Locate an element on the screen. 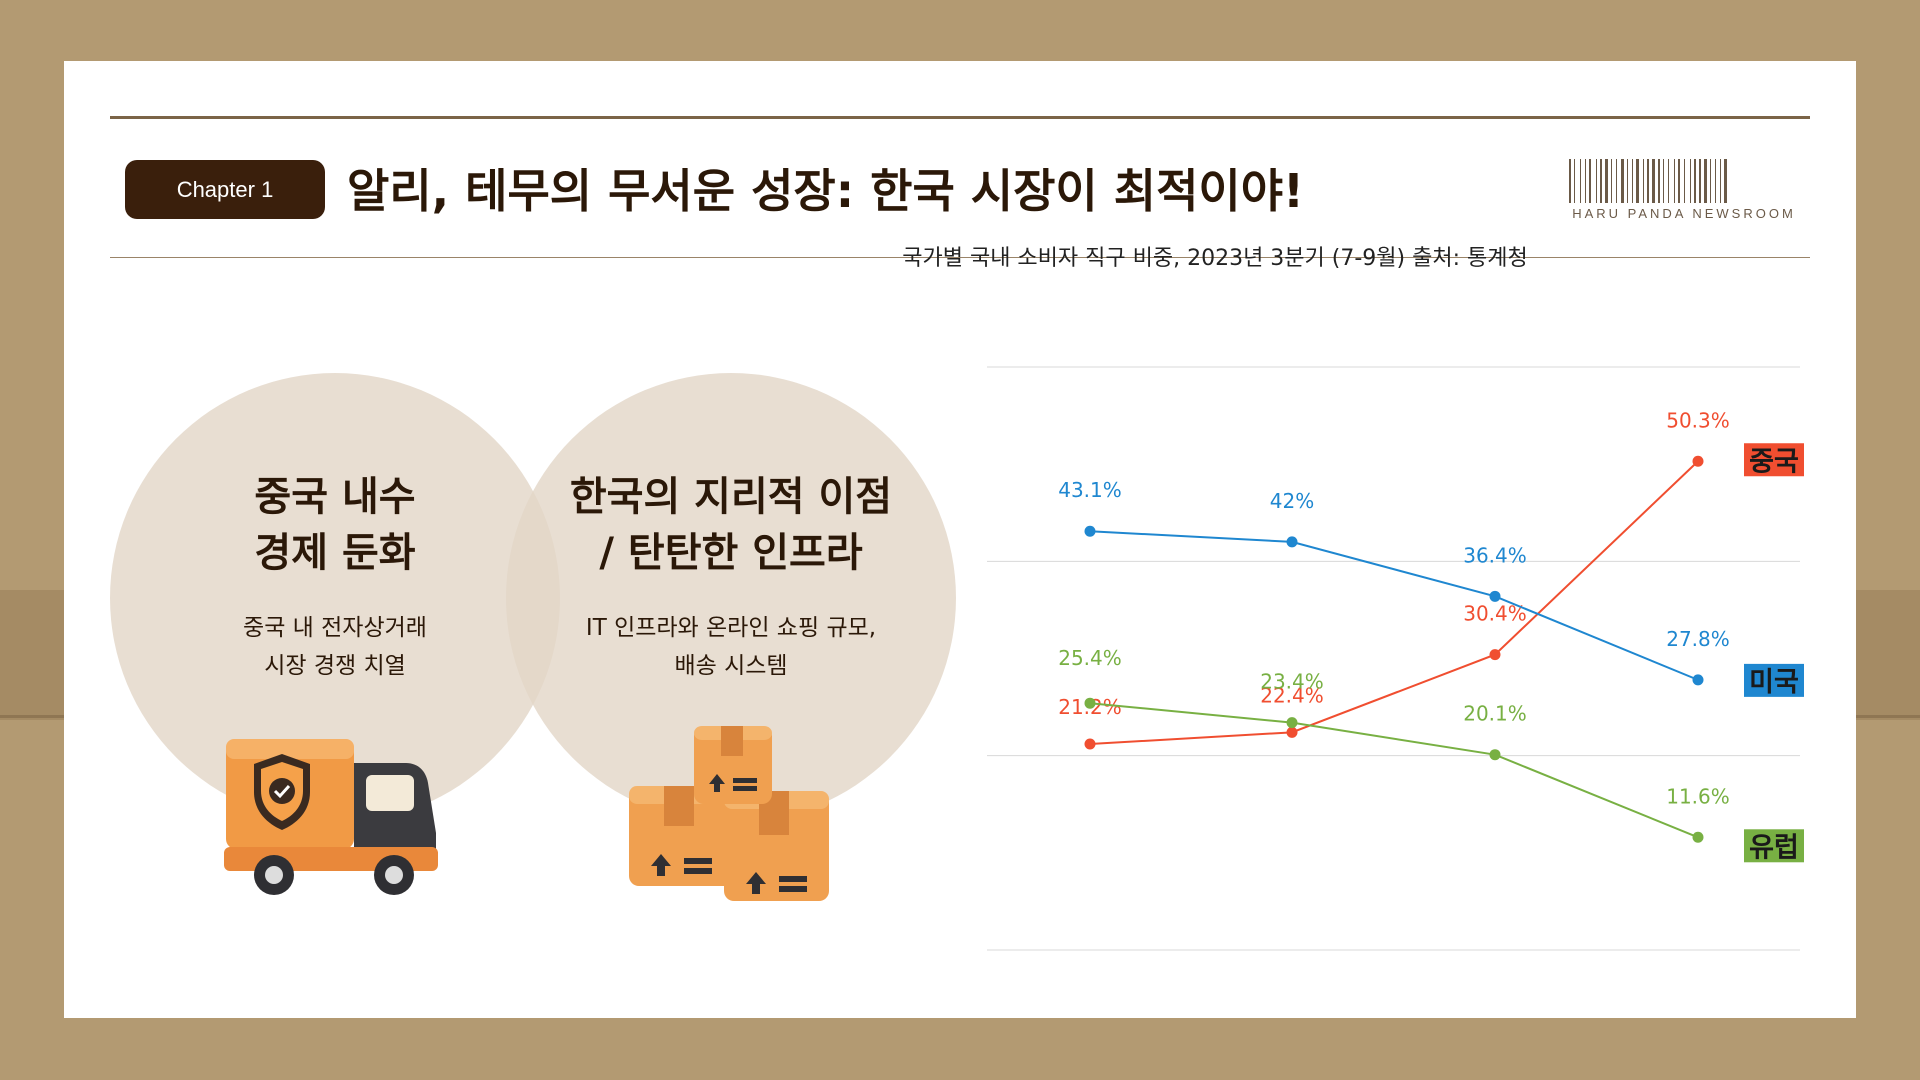 Image resolution: width=1920 pixels, height=1080 pixels. data-label-1-1: 42% is located at coordinates (1292, 501).